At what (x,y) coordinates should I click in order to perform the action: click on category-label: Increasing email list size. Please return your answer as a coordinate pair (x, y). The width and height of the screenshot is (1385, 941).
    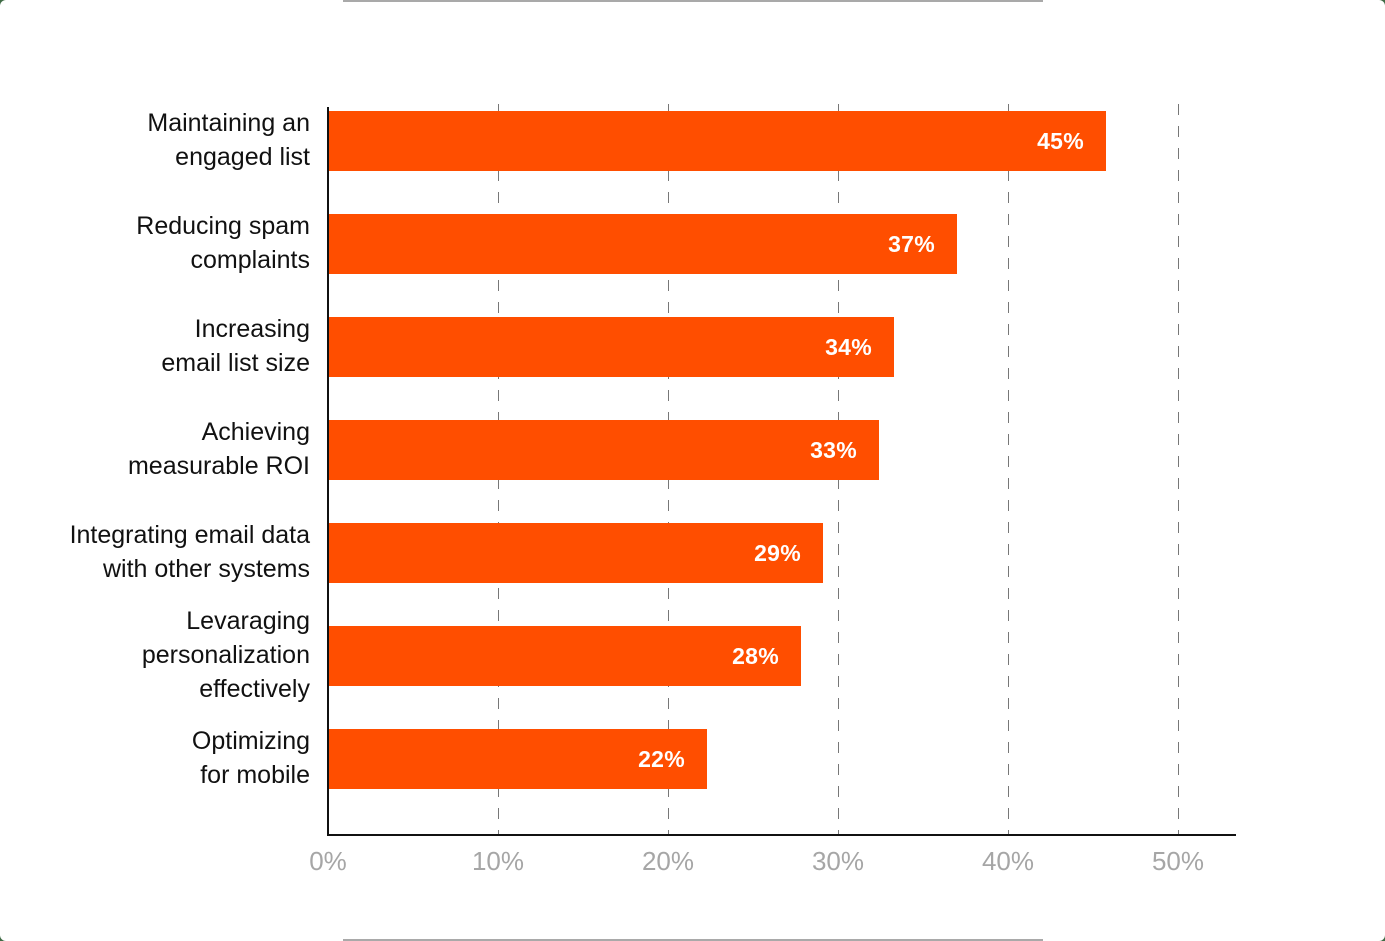
    Looking at the image, I should click on (155, 346).